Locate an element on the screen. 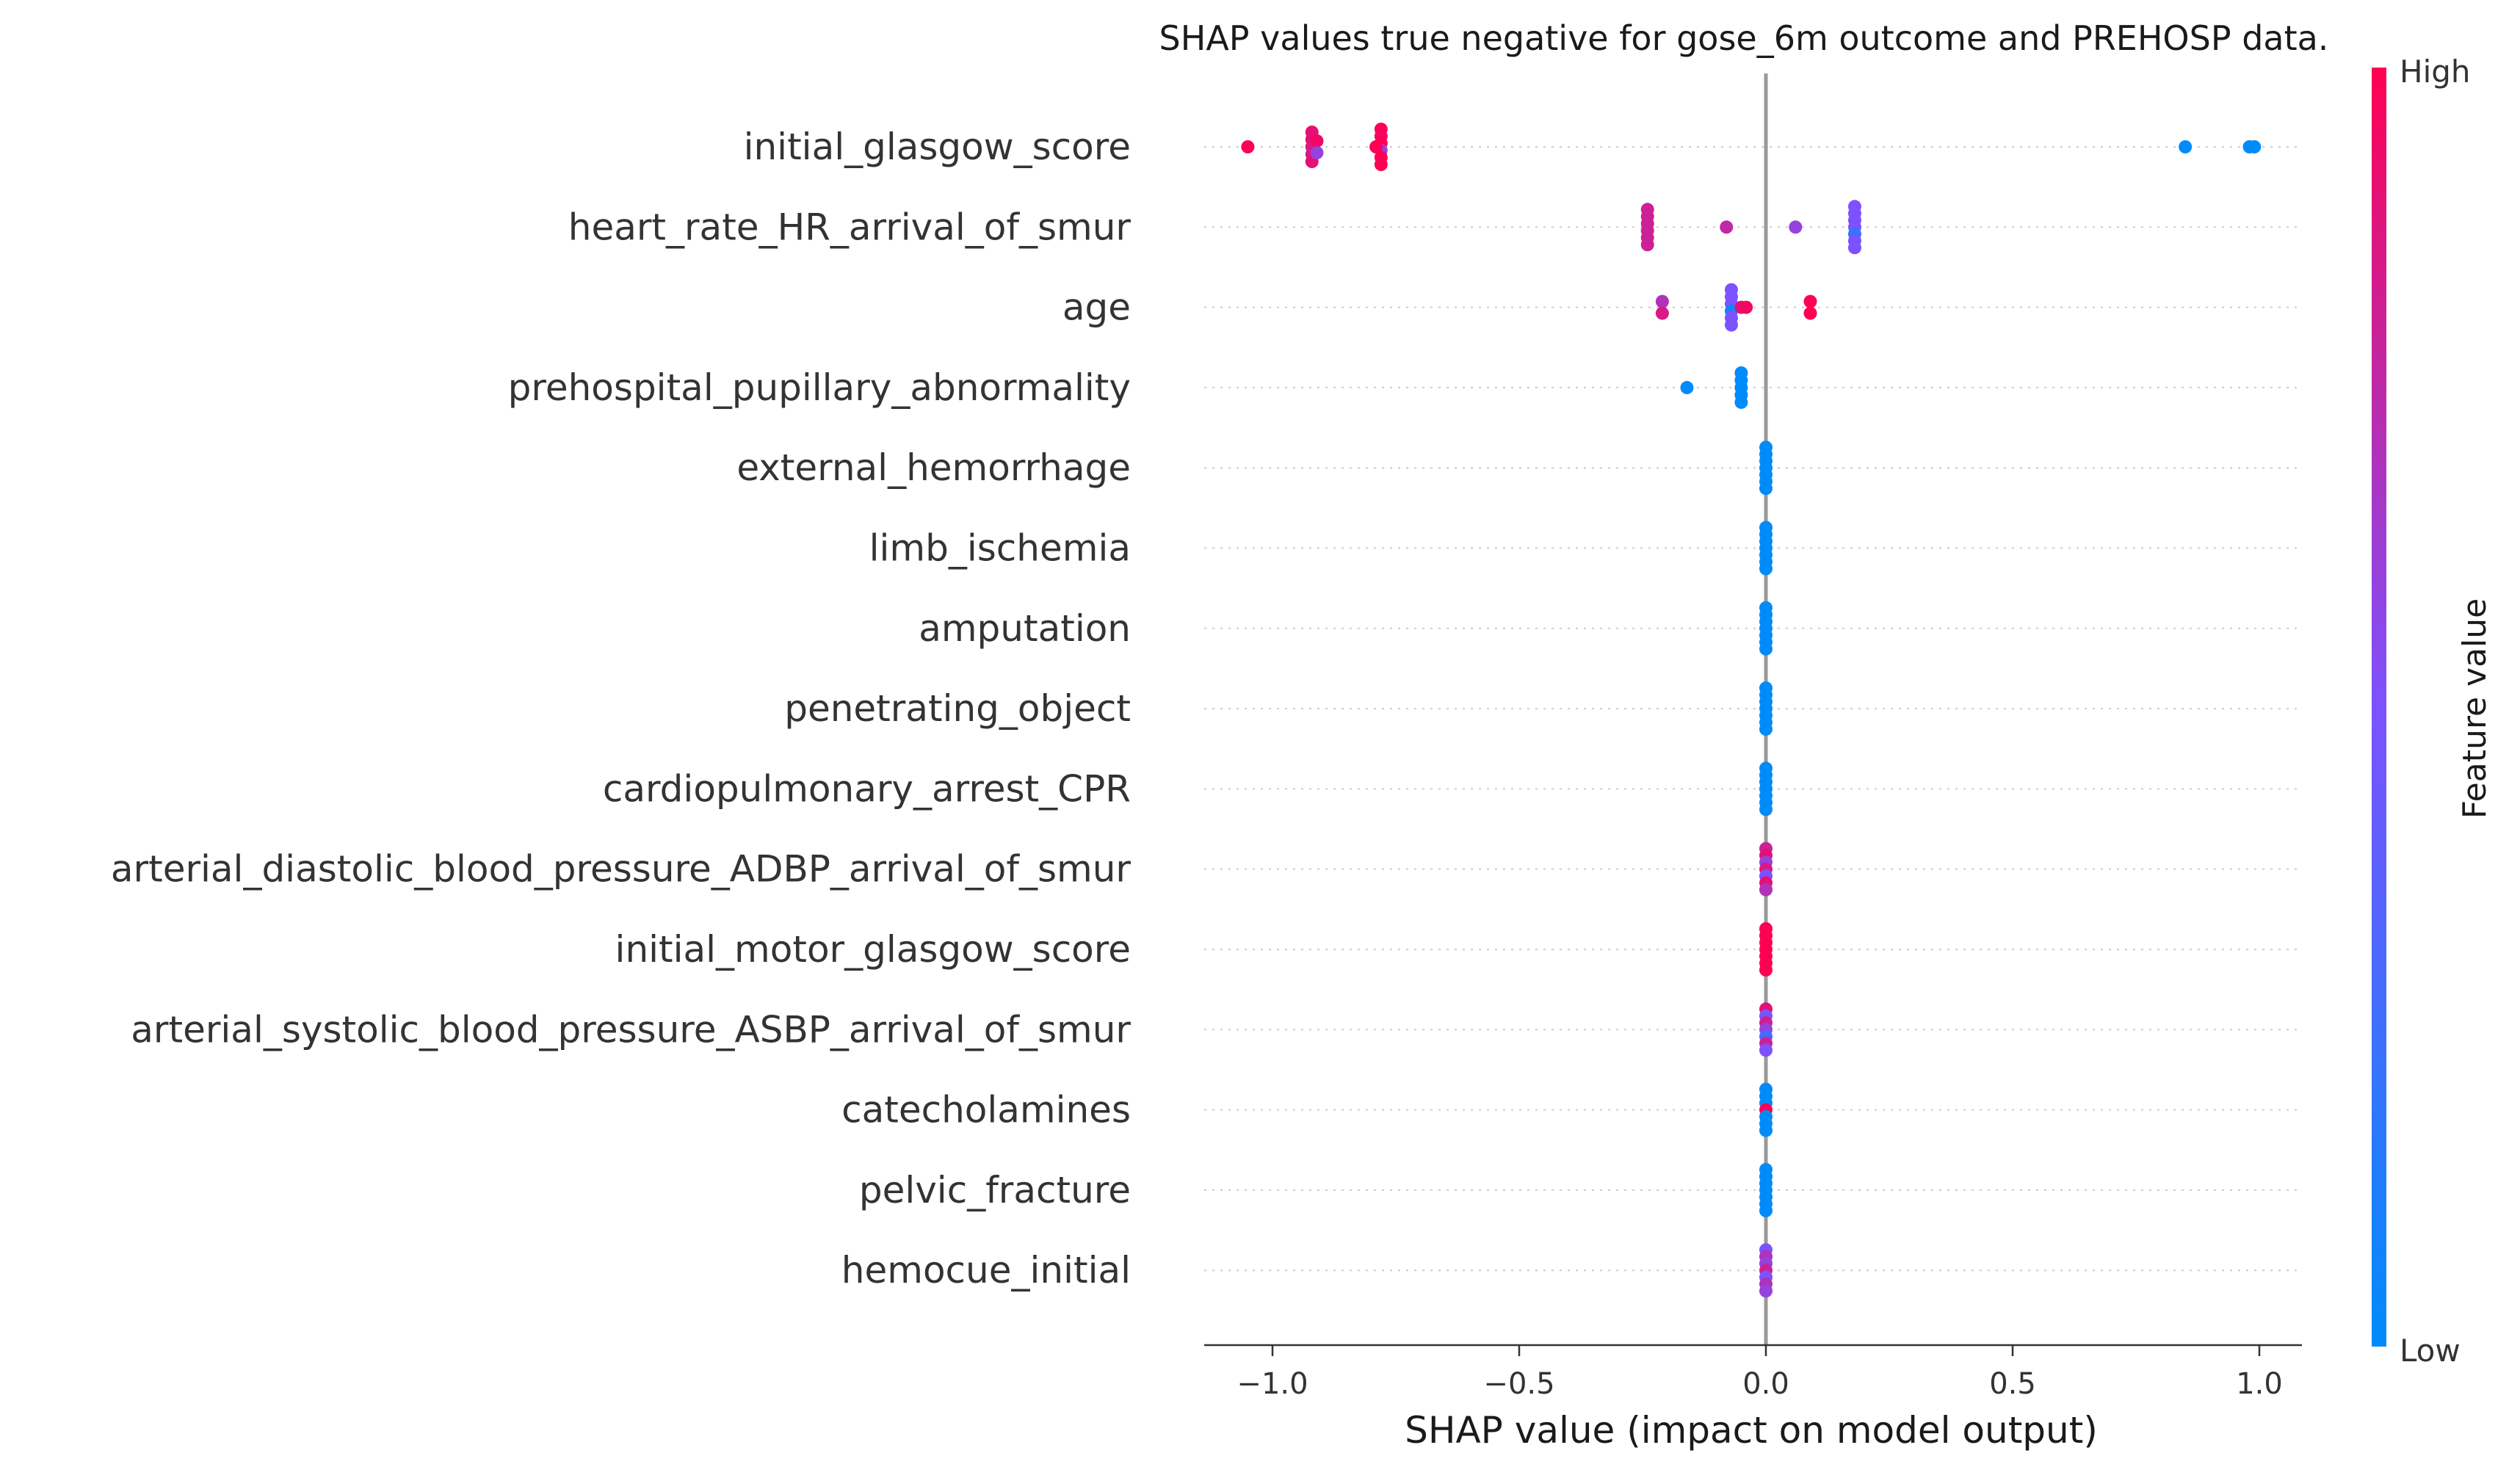 This screenshot has width=2520, height=1467. feature-label: initial_motor_glasgow_score is located at coordinates (873, 949).